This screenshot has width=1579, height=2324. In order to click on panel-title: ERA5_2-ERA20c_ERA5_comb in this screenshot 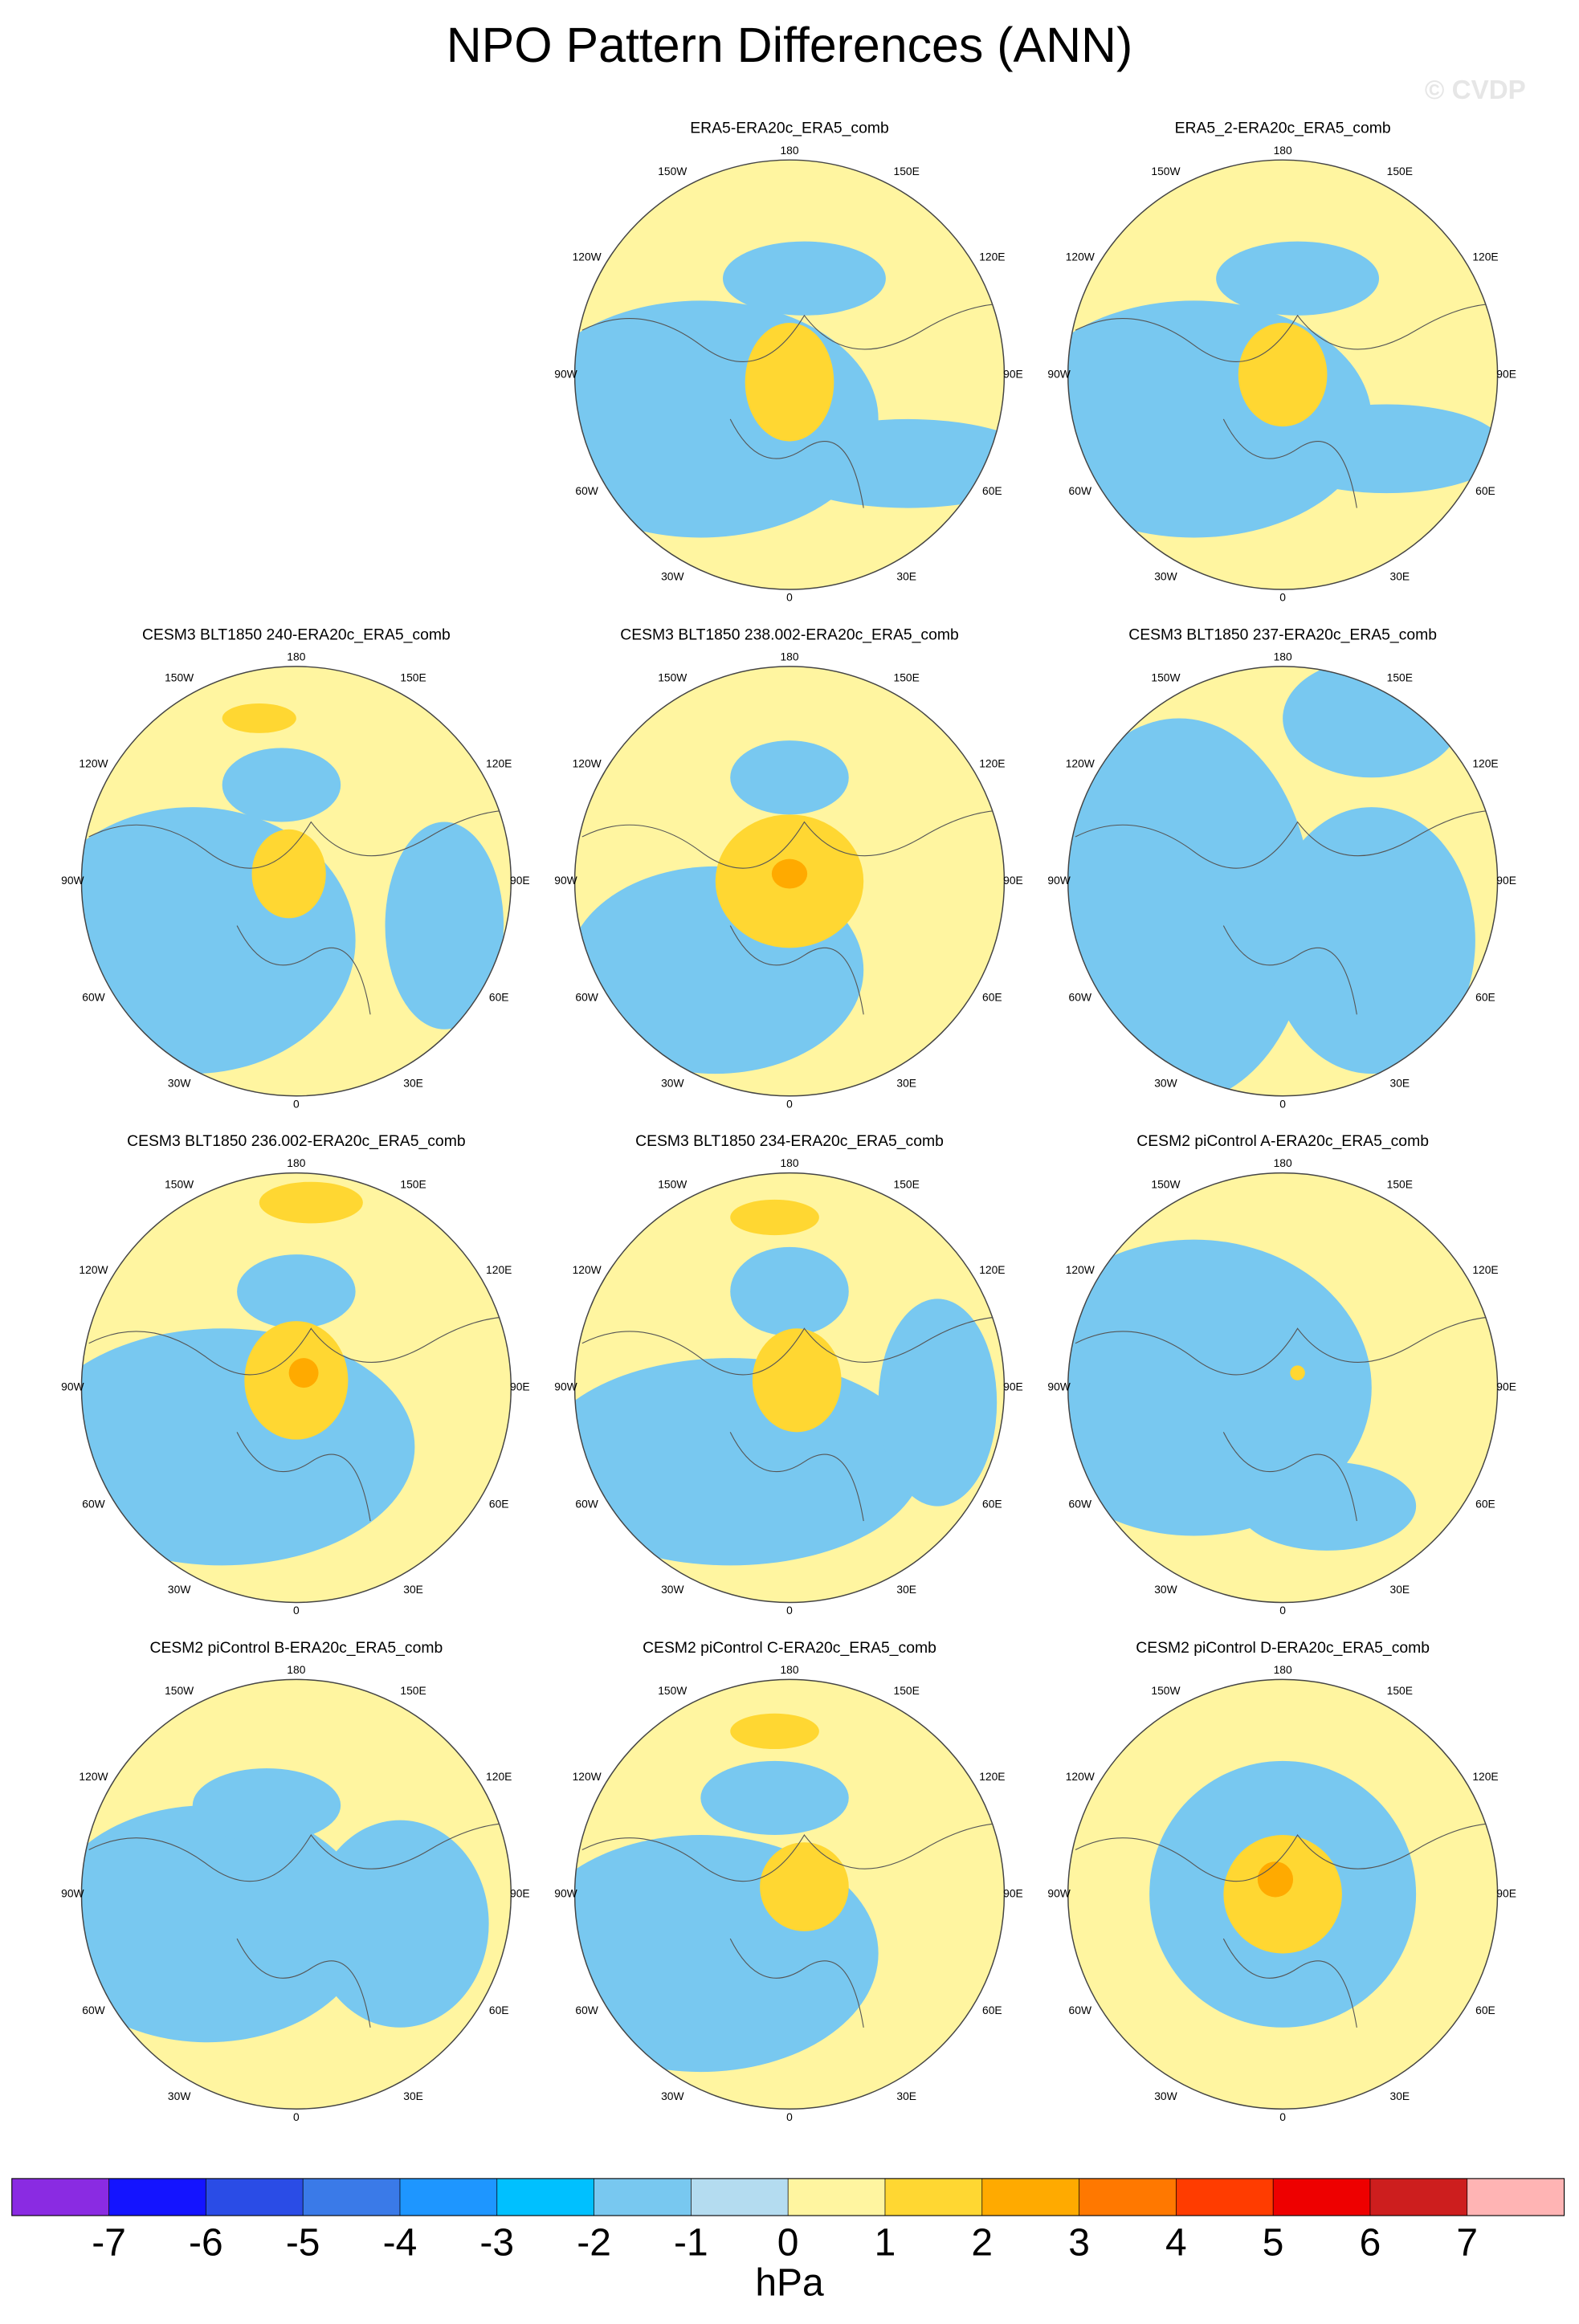, I will do `click(1283, 129)`.